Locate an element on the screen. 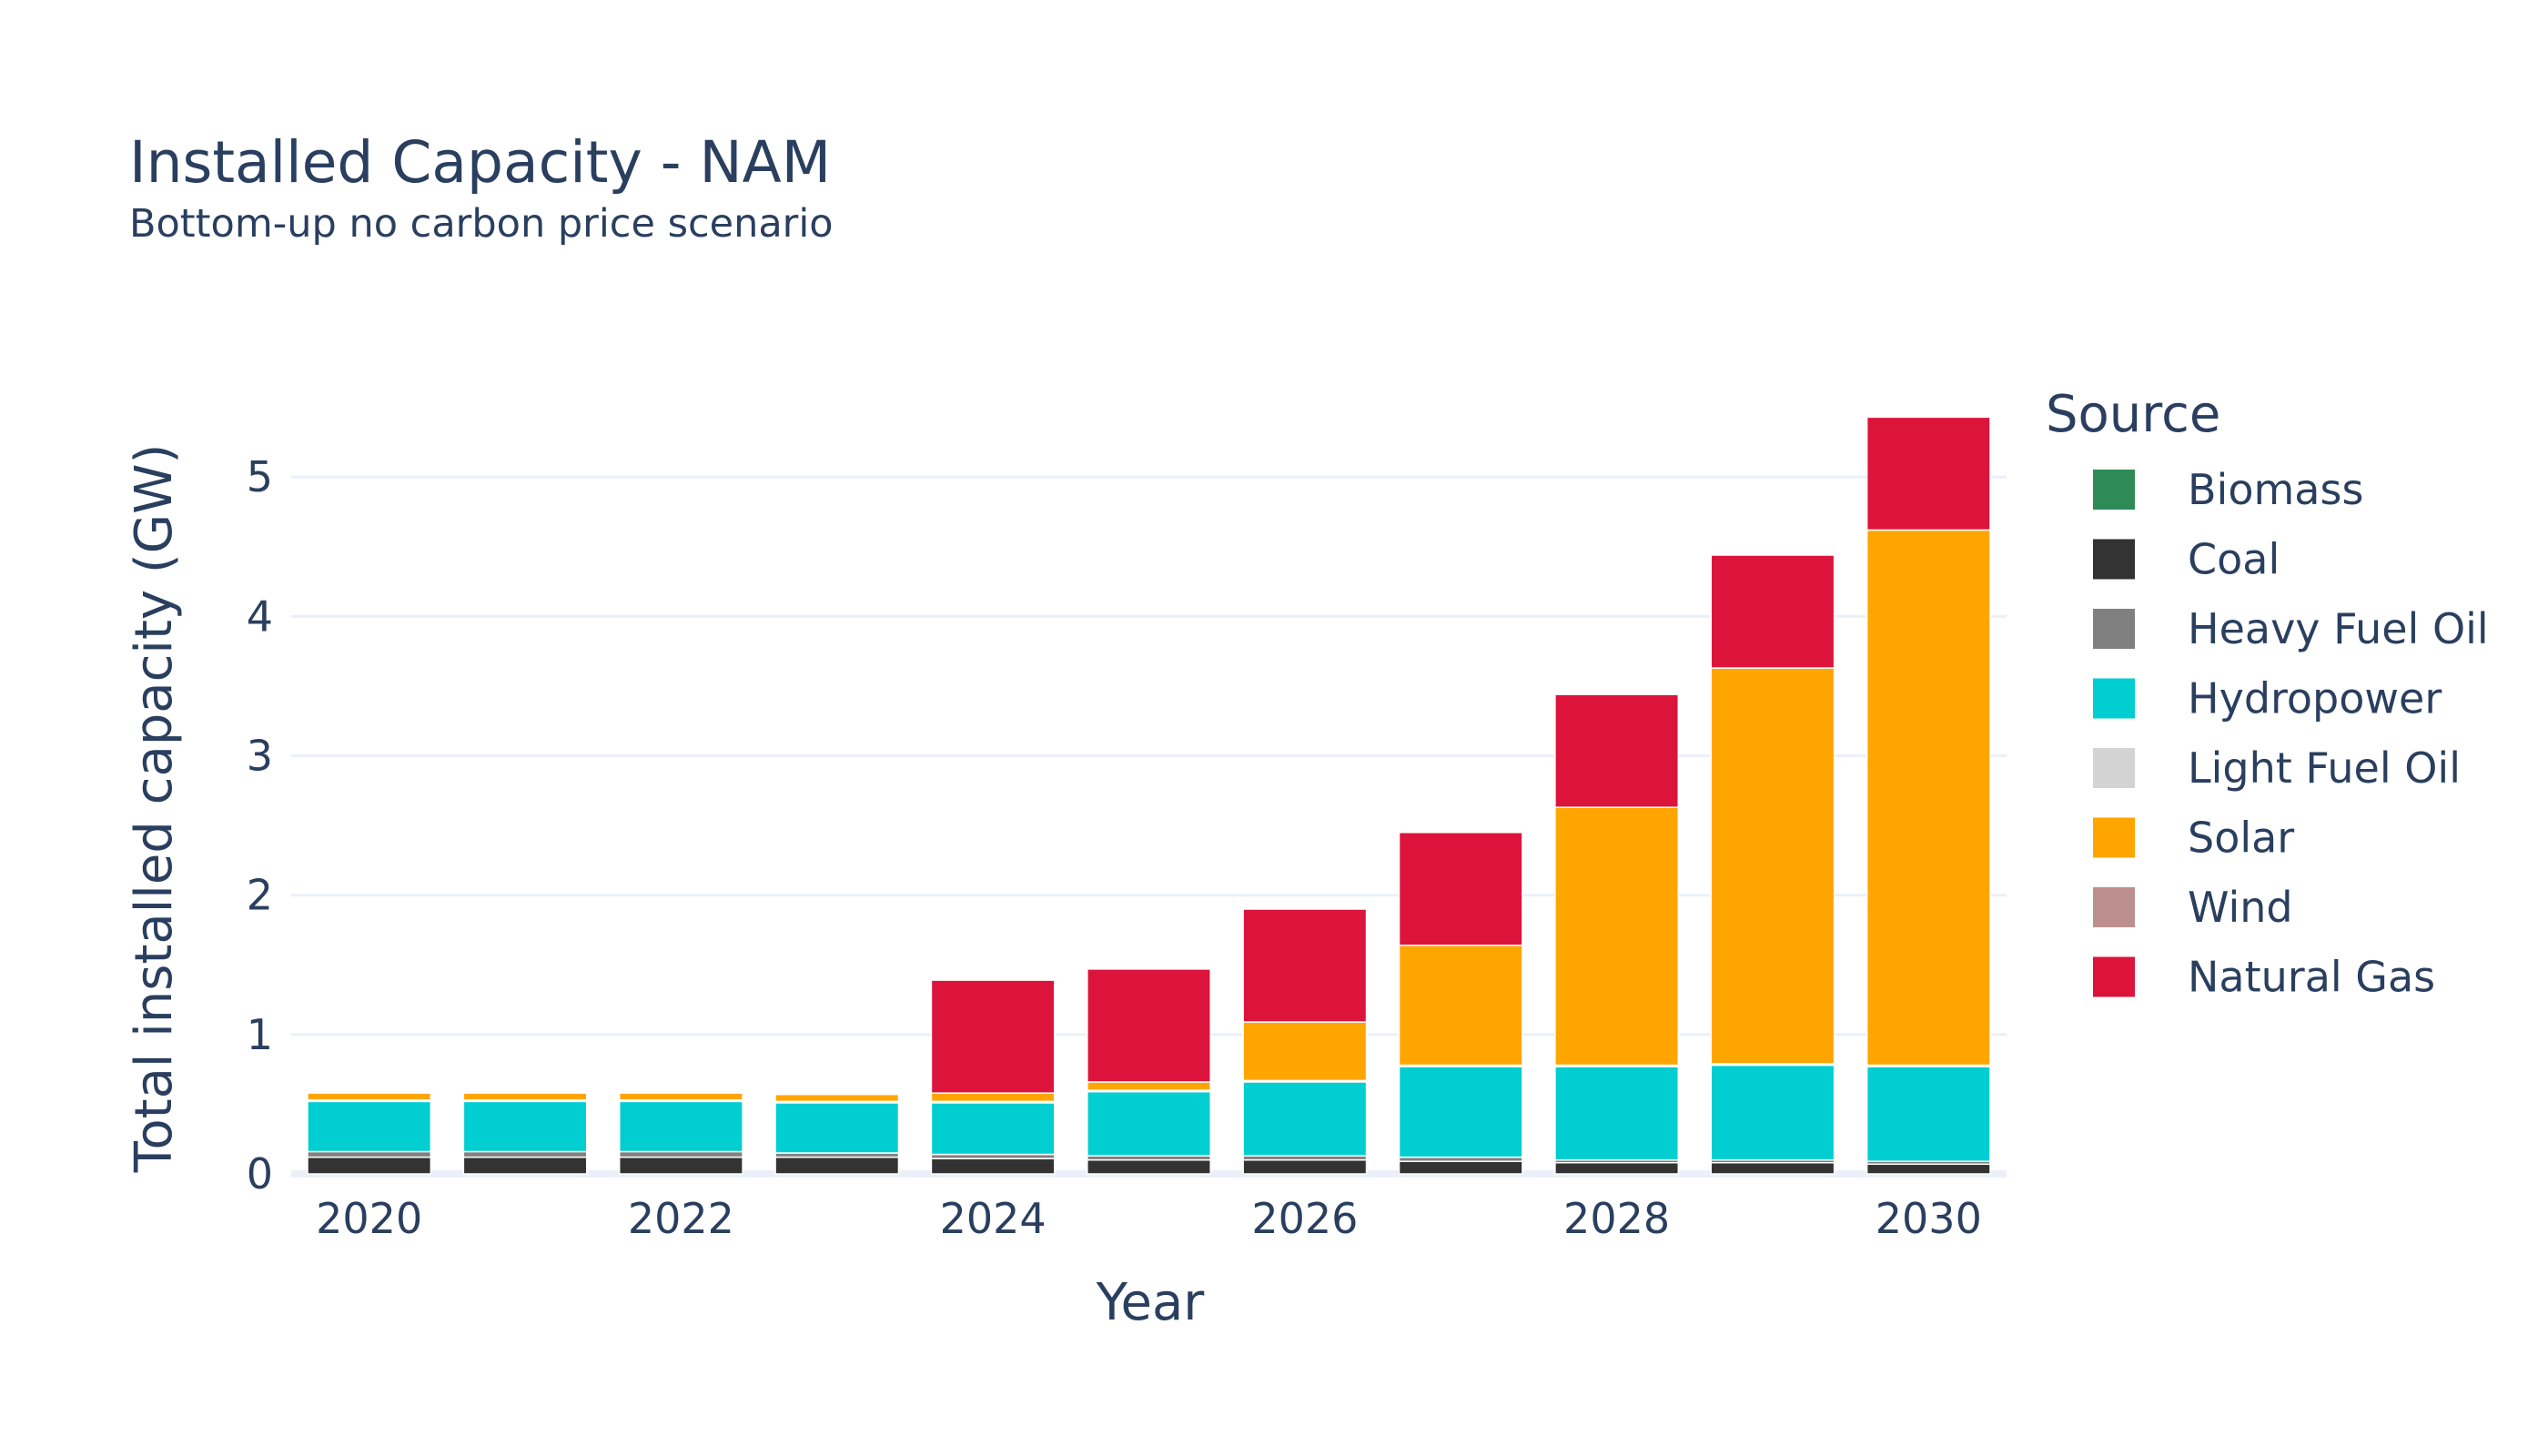  x-tick-label: 2020 is located at coordinates (369, 1218).